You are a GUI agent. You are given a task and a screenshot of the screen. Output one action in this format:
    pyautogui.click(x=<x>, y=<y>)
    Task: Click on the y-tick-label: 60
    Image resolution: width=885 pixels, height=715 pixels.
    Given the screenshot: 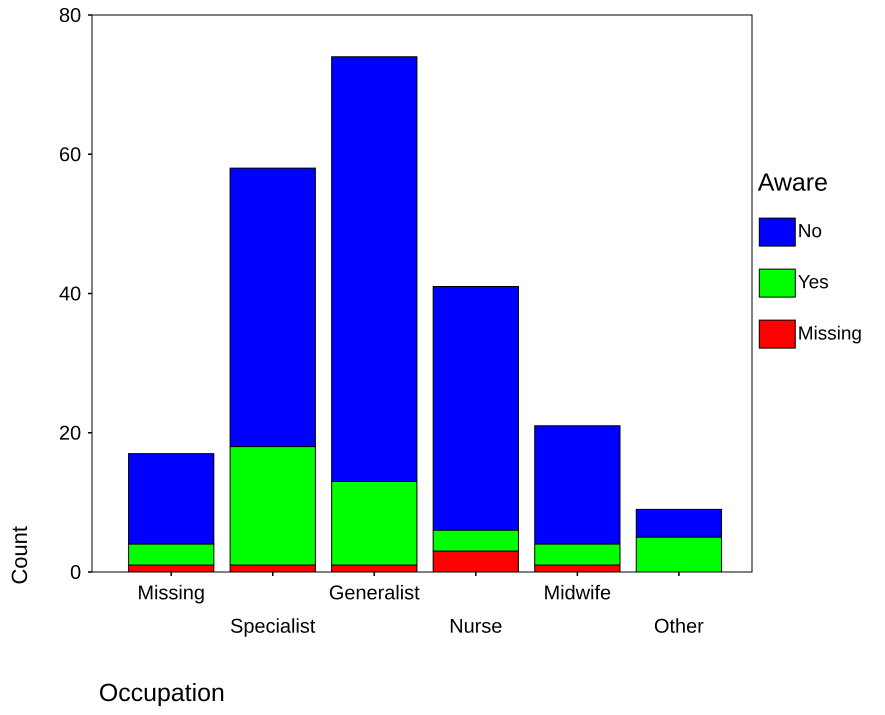 What is the action you would take?
    pyautogui.click(x=70, y=154)
    